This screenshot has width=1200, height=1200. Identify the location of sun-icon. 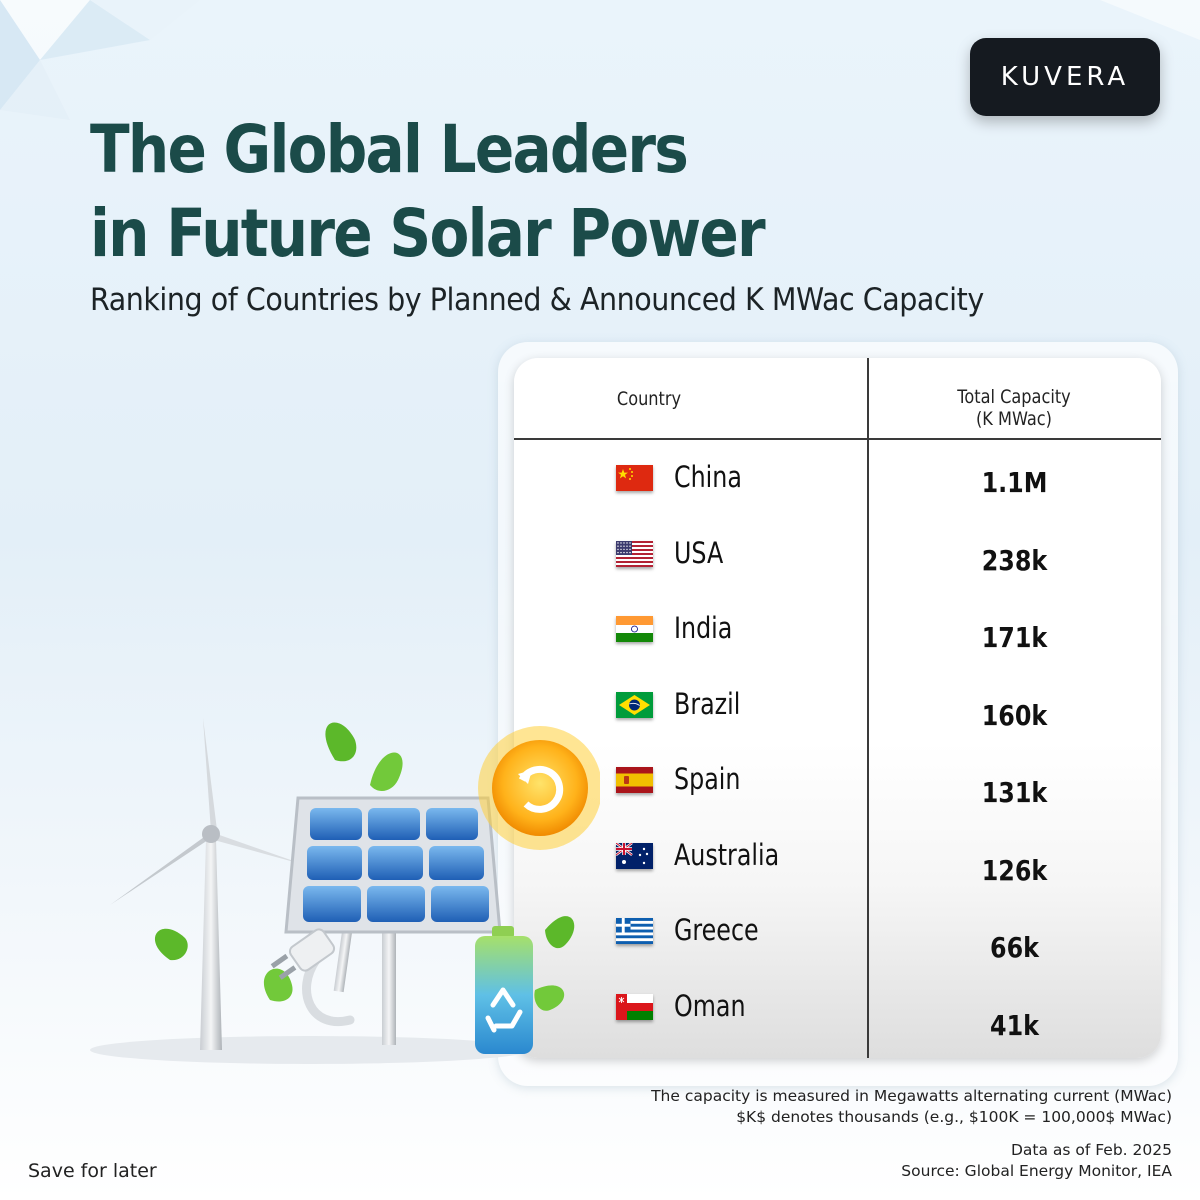
(539, 788).